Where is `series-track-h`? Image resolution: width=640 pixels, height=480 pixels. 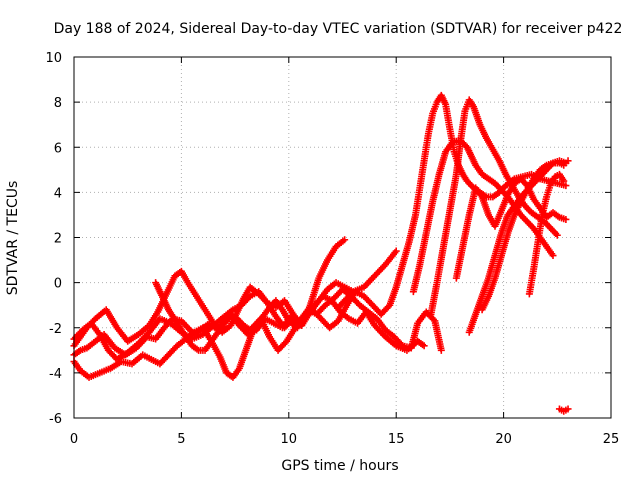
series-track-h is located at coordinates (494, 208).